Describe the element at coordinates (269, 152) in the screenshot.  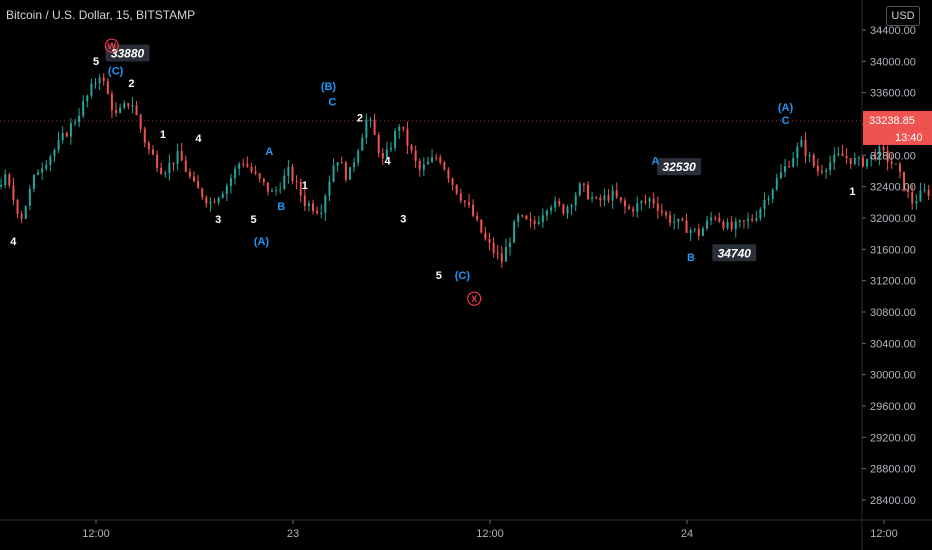
I see `wave-label: A` at that location.